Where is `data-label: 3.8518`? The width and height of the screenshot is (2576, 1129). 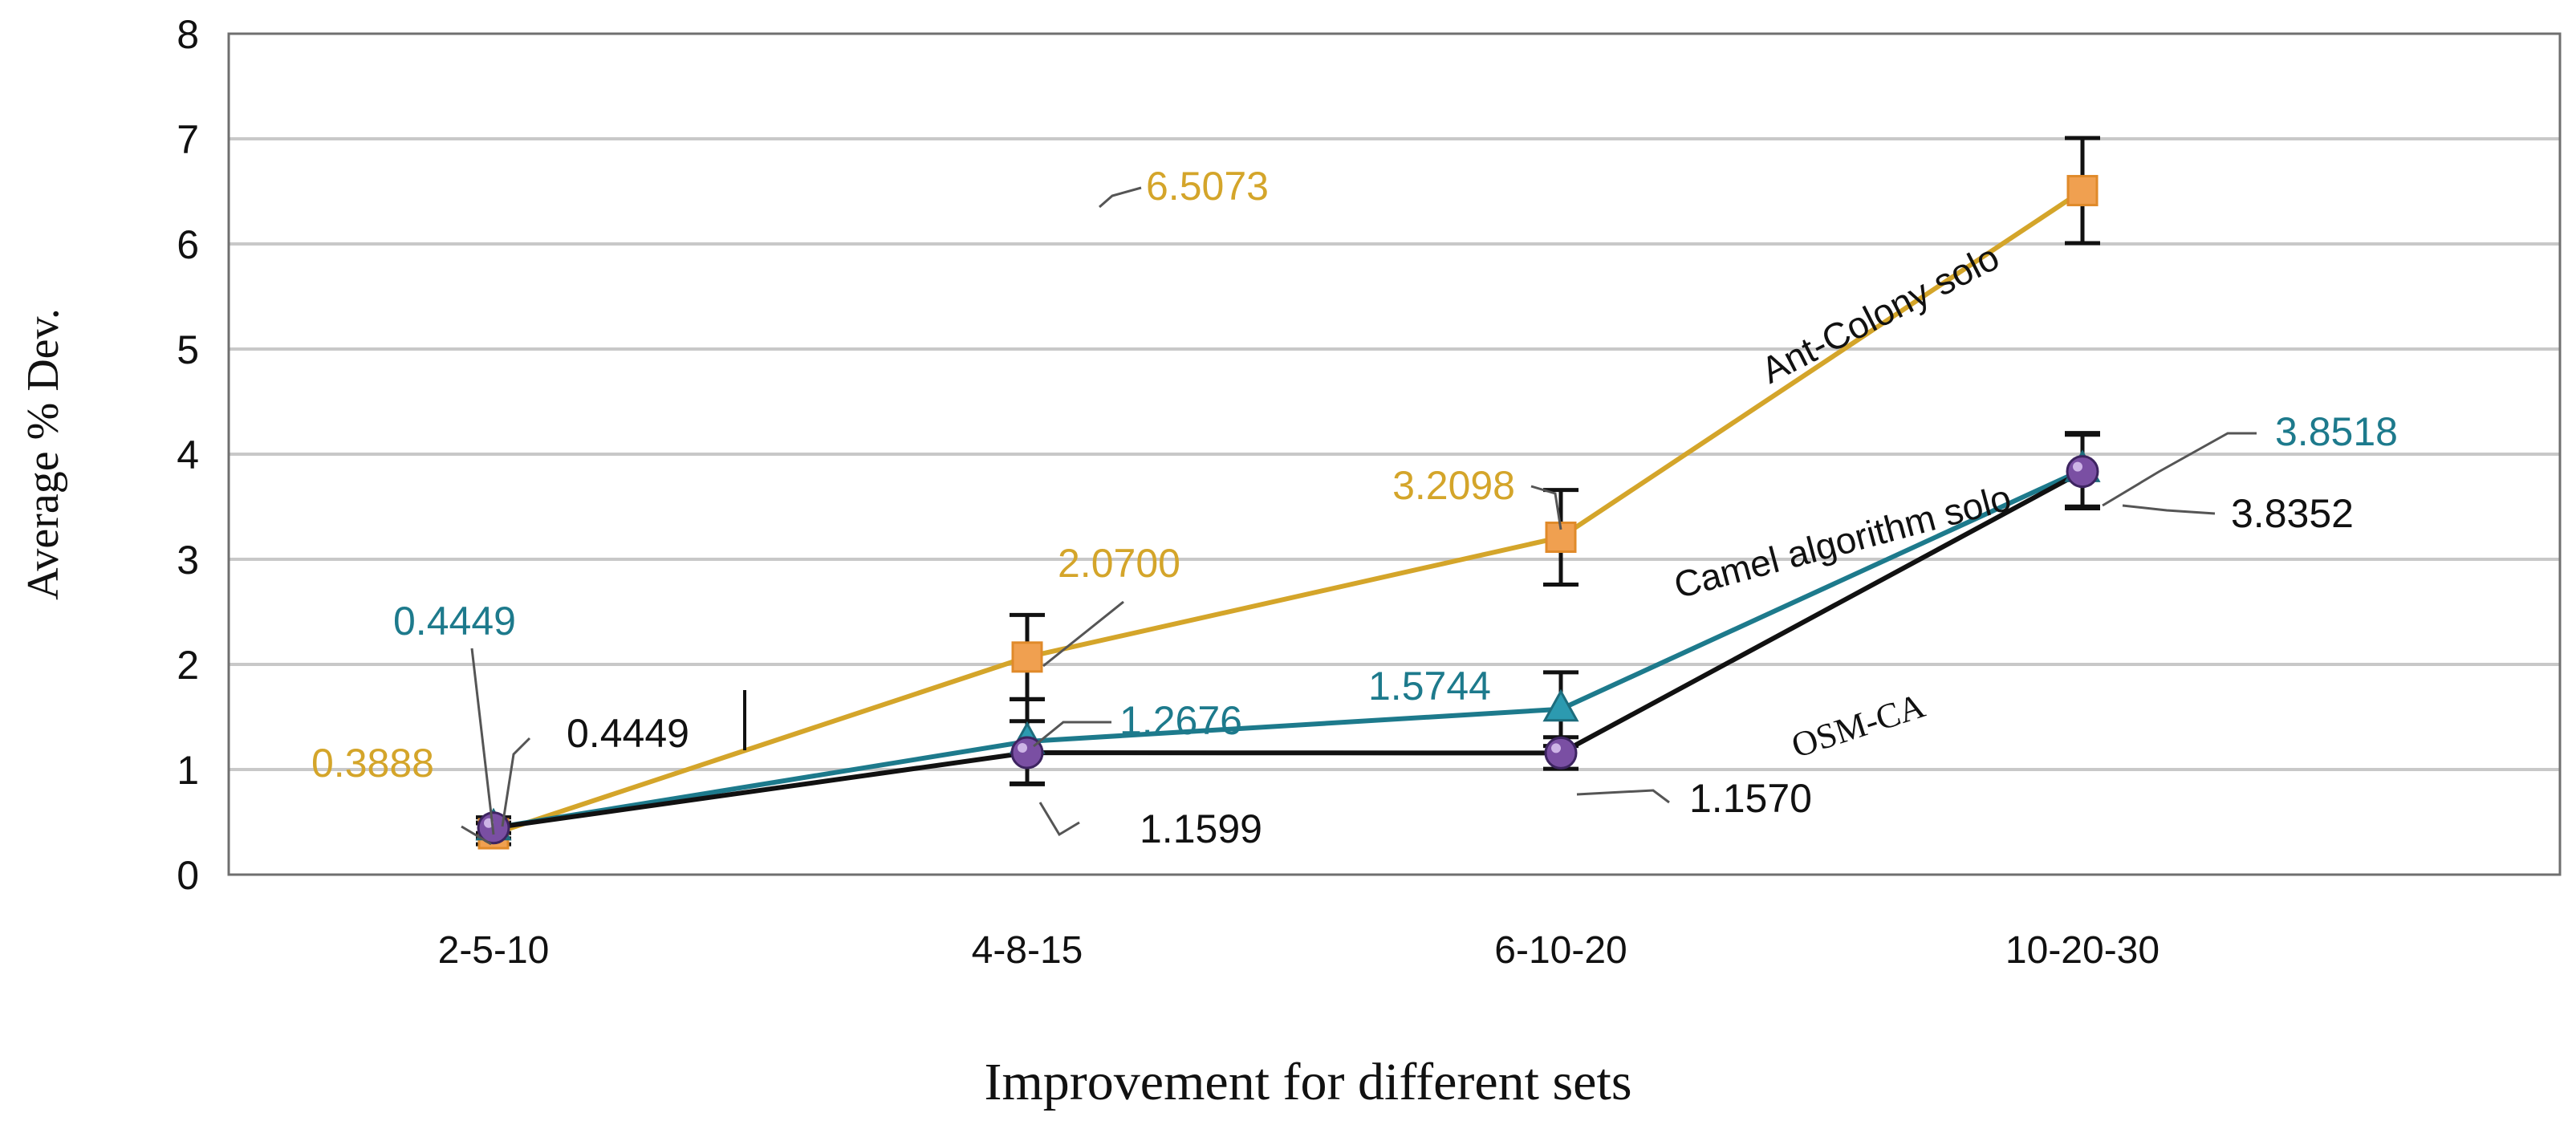 data-label: 3.8518 is located at coordinates (2336, 431).